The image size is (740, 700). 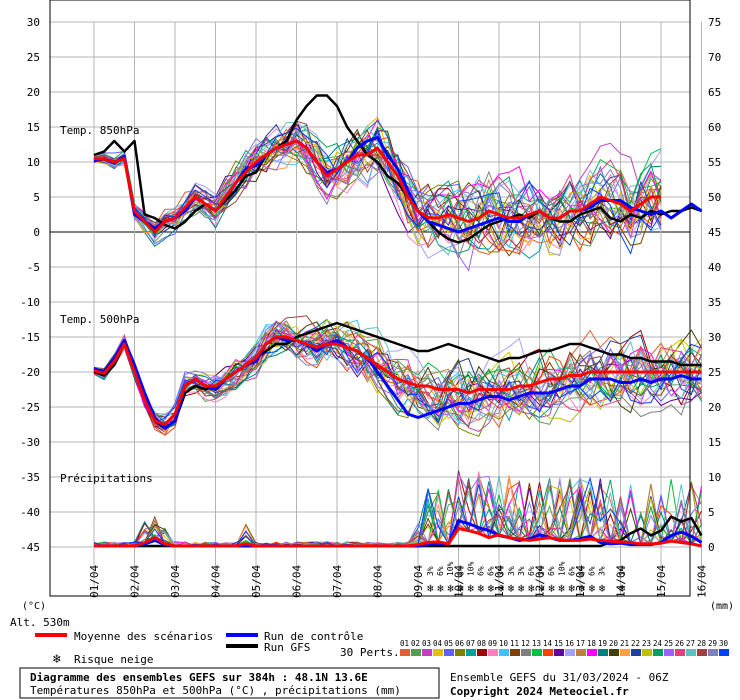 What do you see at coordinates (714, 267) in the screenshot?
I see `right-tick-label: 40` at bounding box center [714, 267].